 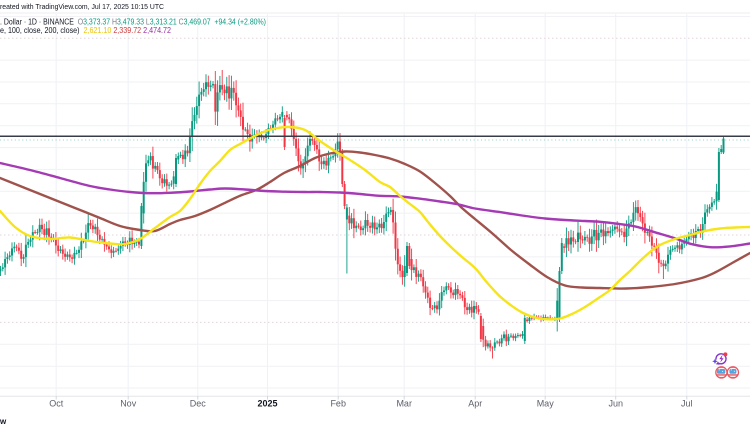 I want to click on svg-text: Jun, so click(x=615, y=404).